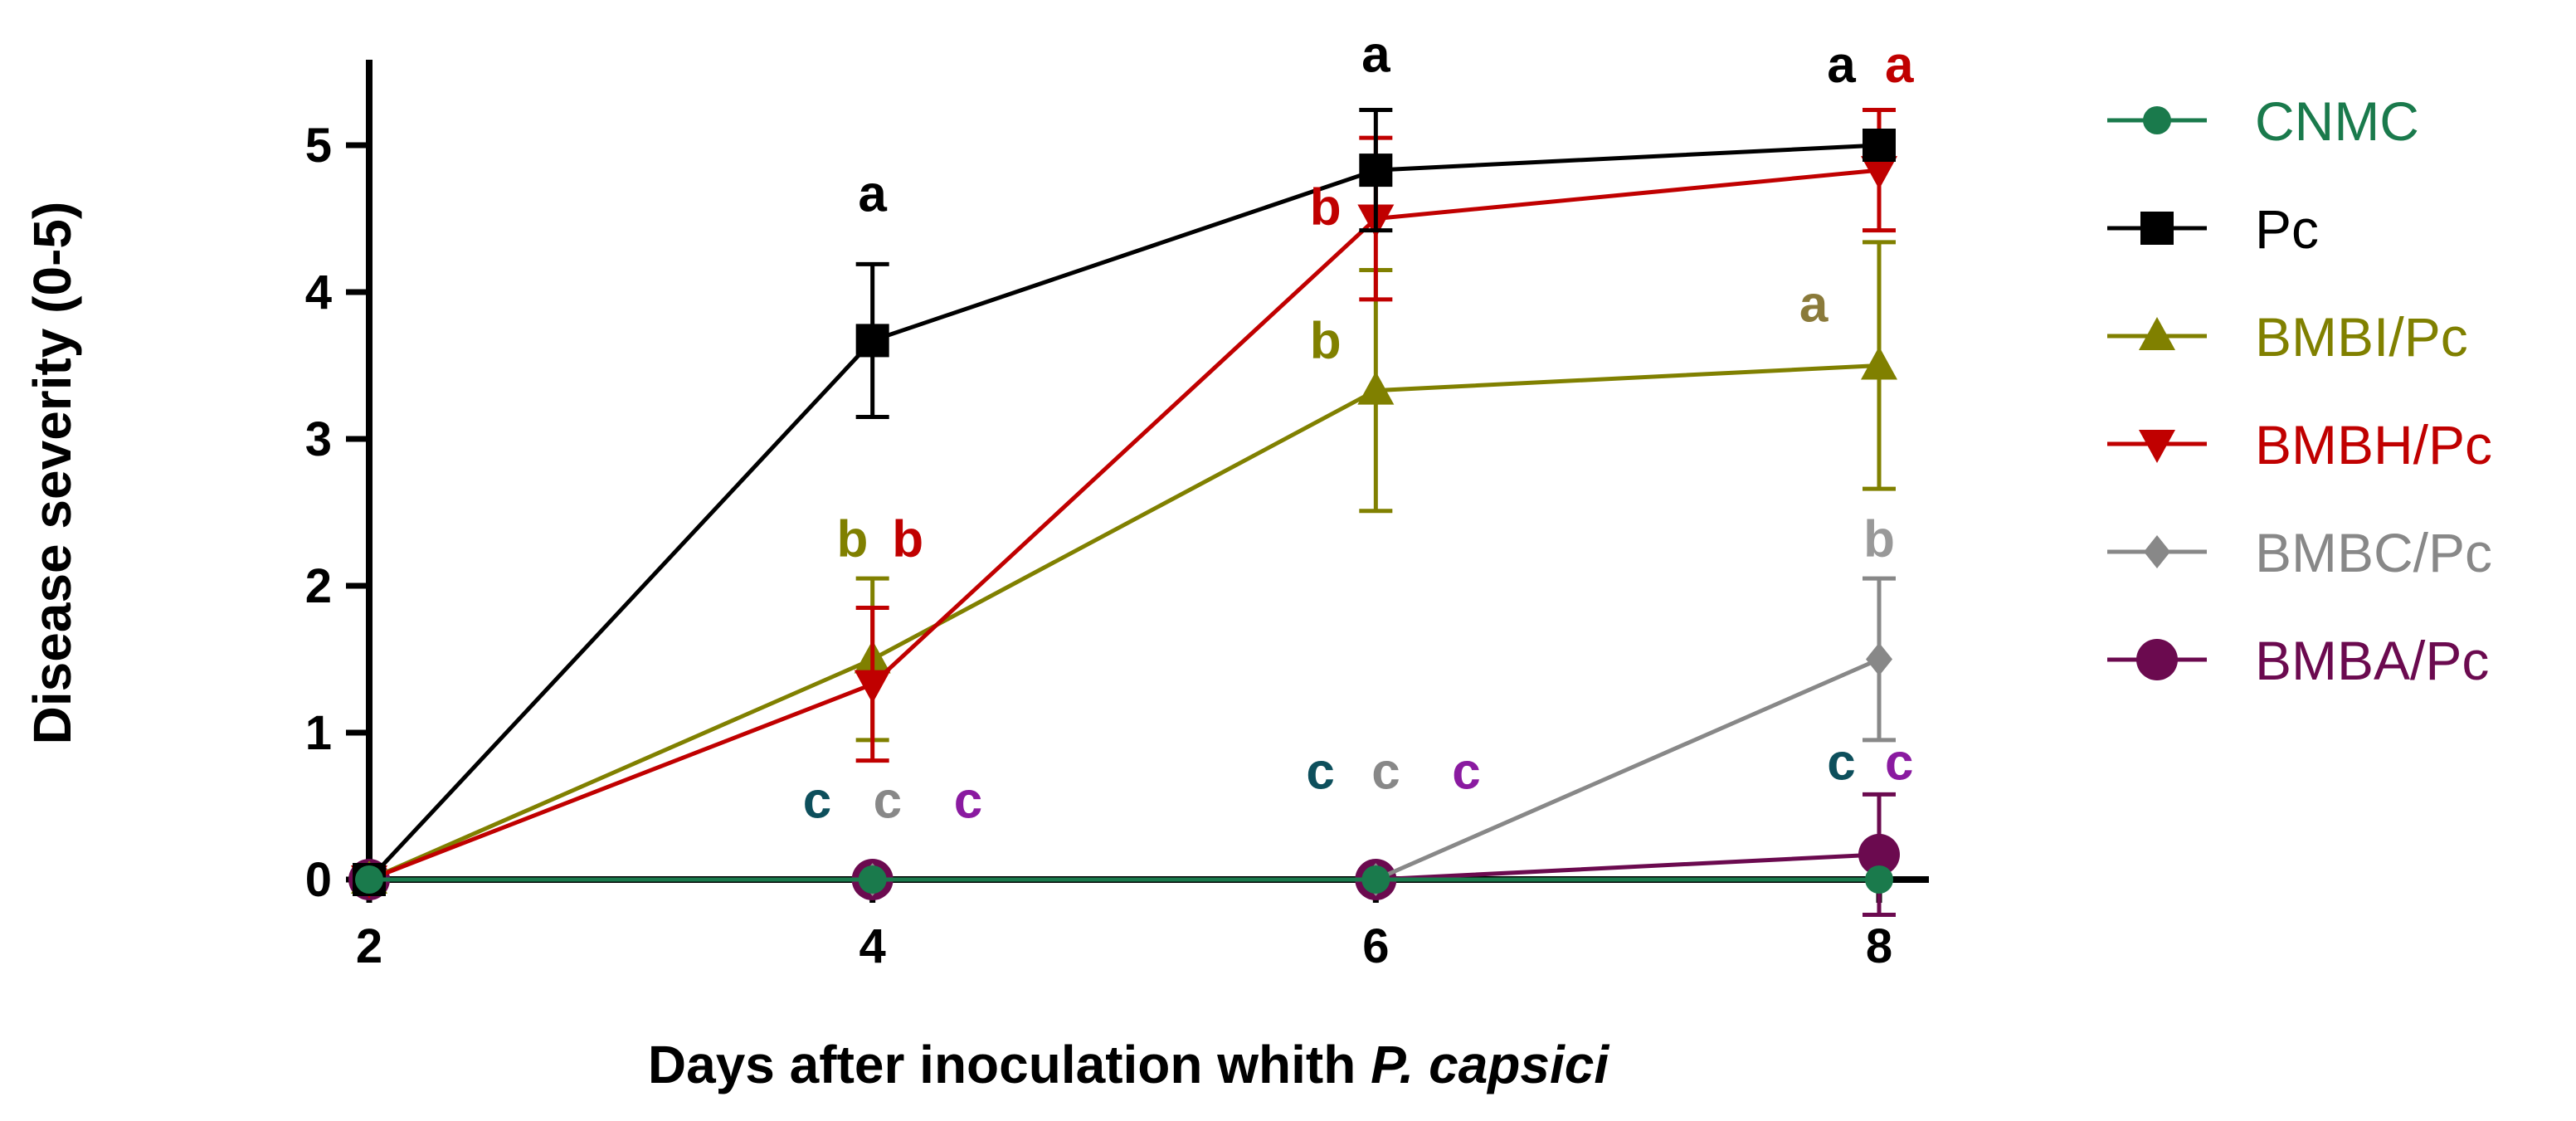 This screenshot has width=2576, height=1121. Describe the element at coordinates (318, 586) in the screenshot. I see `y-tick-label-2: 2` at that location.